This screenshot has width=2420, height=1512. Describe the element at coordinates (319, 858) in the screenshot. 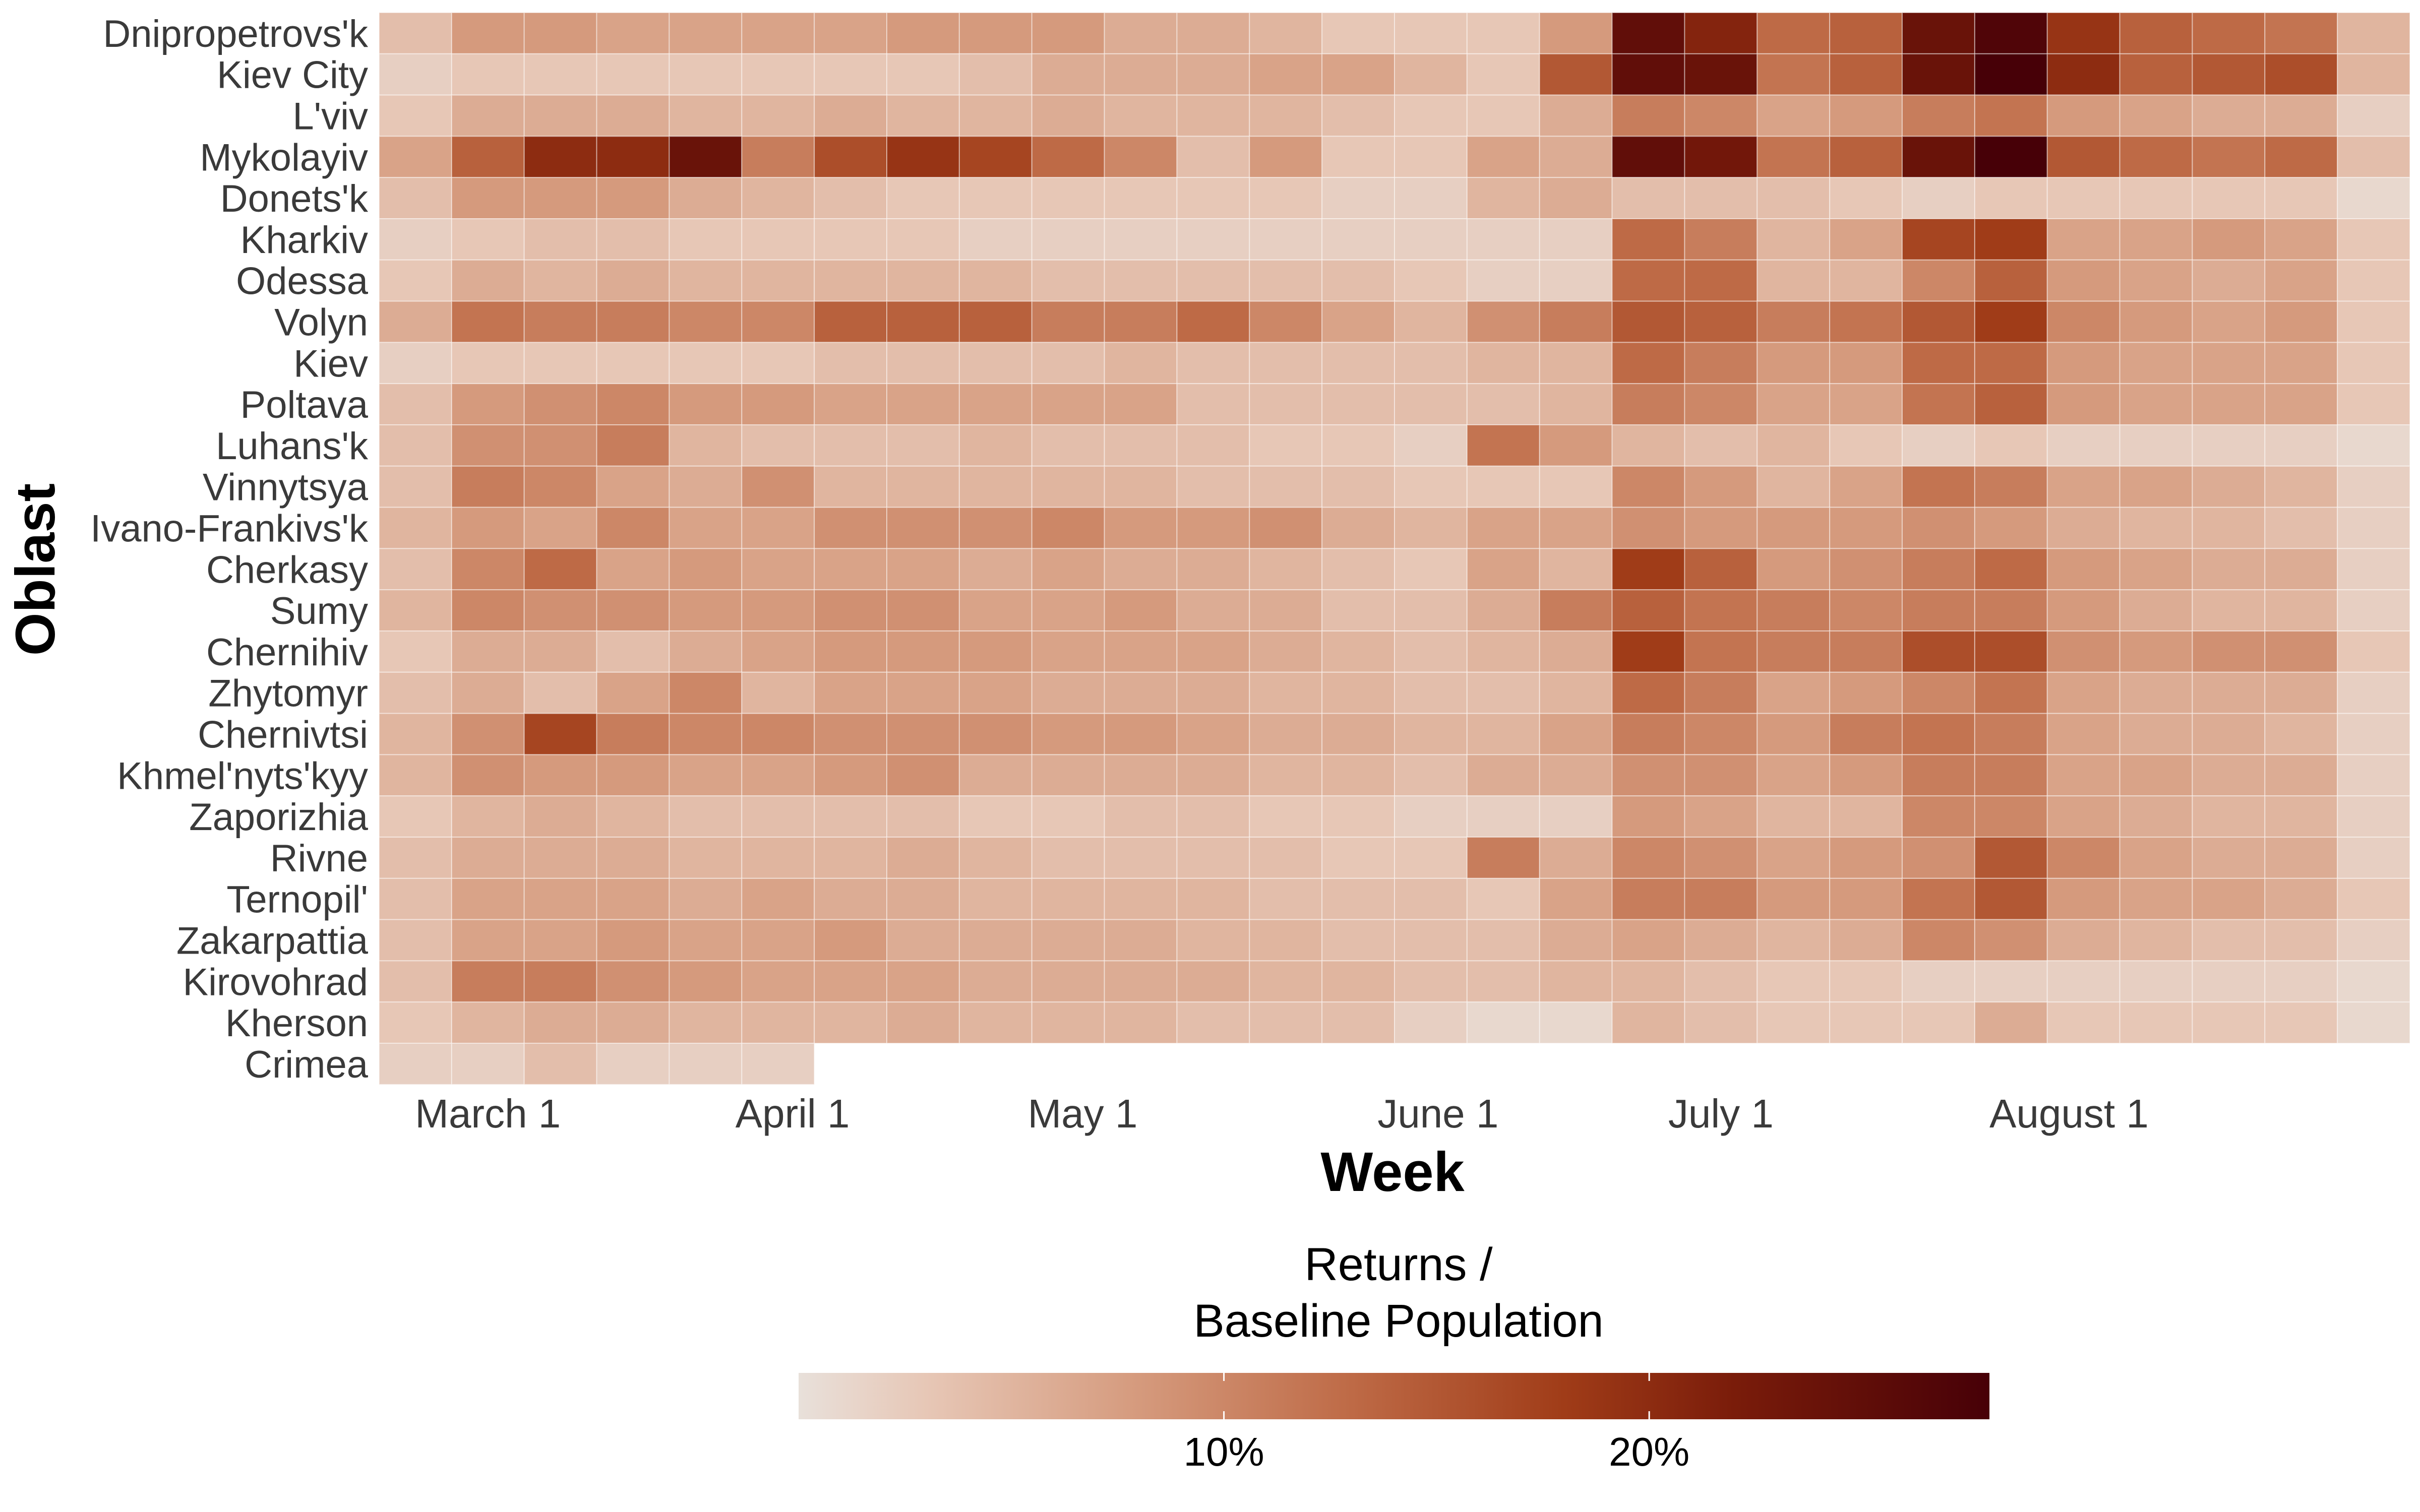

I see `y-tick-label: Rivne` at that location.